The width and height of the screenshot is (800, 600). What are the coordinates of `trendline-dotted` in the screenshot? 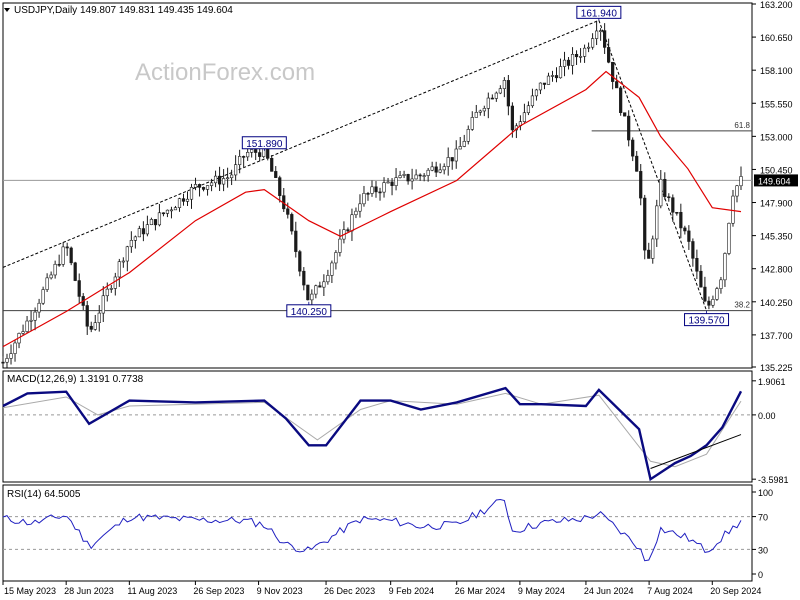 It's located at (653, 165).